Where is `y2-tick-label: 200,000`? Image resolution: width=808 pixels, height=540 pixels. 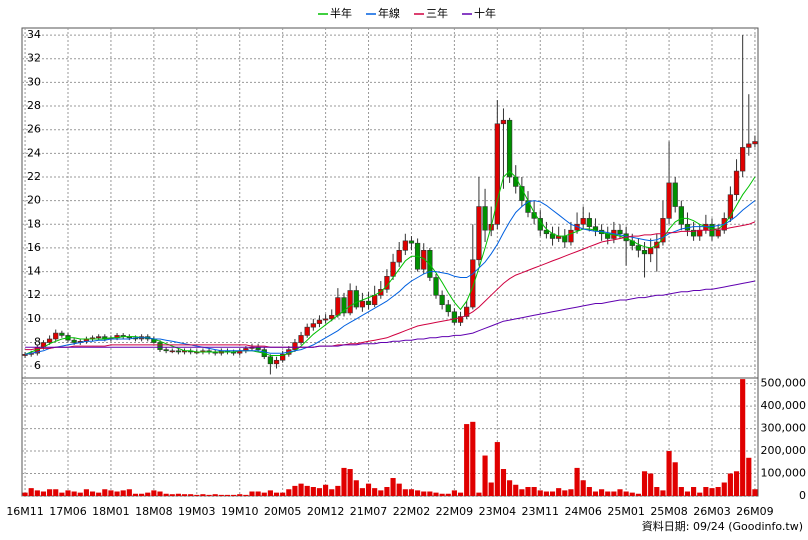
y2-tick-label: 200,000 is located at coordinates (784, 450).